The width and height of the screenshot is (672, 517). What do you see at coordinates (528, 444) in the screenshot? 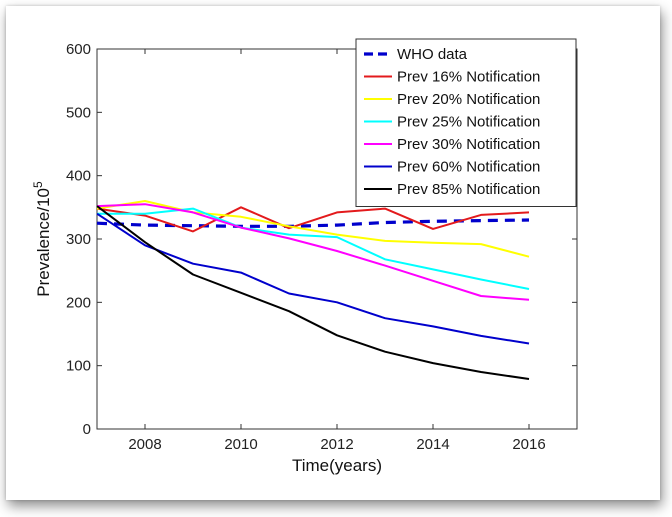
I see `x-tick-label: 2016` at bounding box center [528, 444].